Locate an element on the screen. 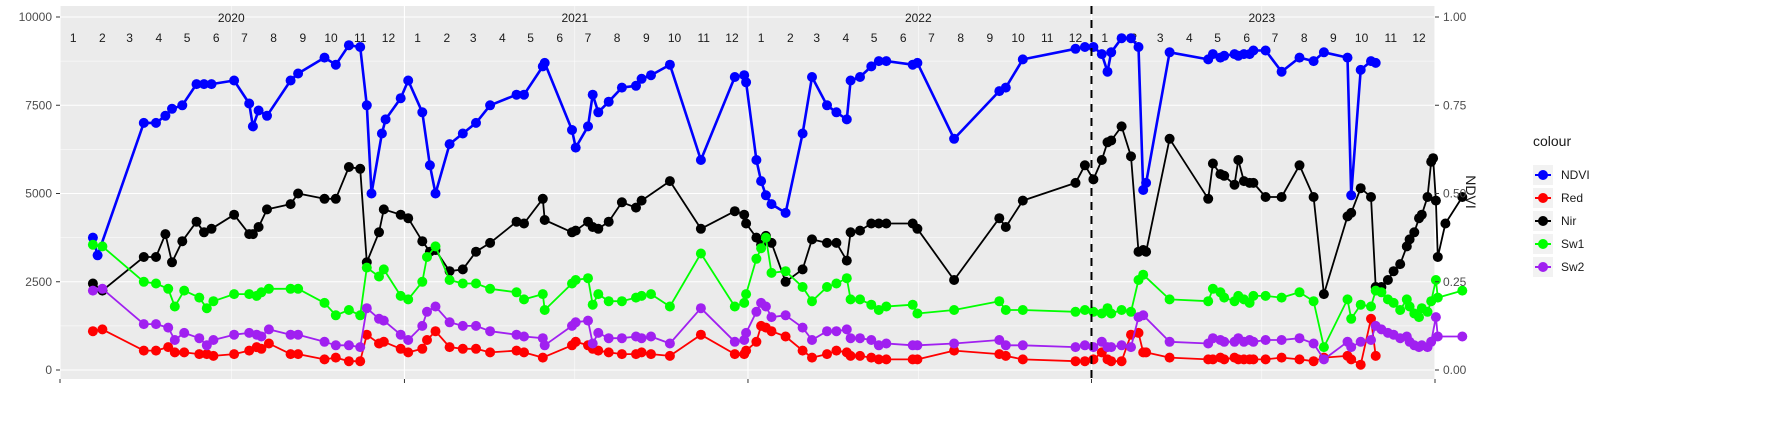 The height and width of the screenshot is (442, 1773). year-label: 2023 is located at coordinates (1261, 18).